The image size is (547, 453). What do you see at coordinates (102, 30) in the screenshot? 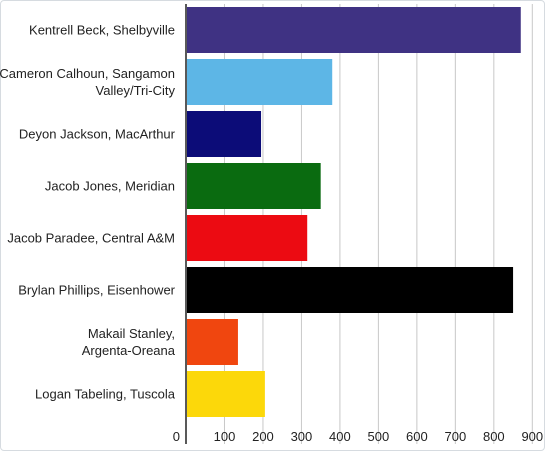
I see `category-label-0: Kentrell Beck, Shelbyville` at bounding box center [102, 30].